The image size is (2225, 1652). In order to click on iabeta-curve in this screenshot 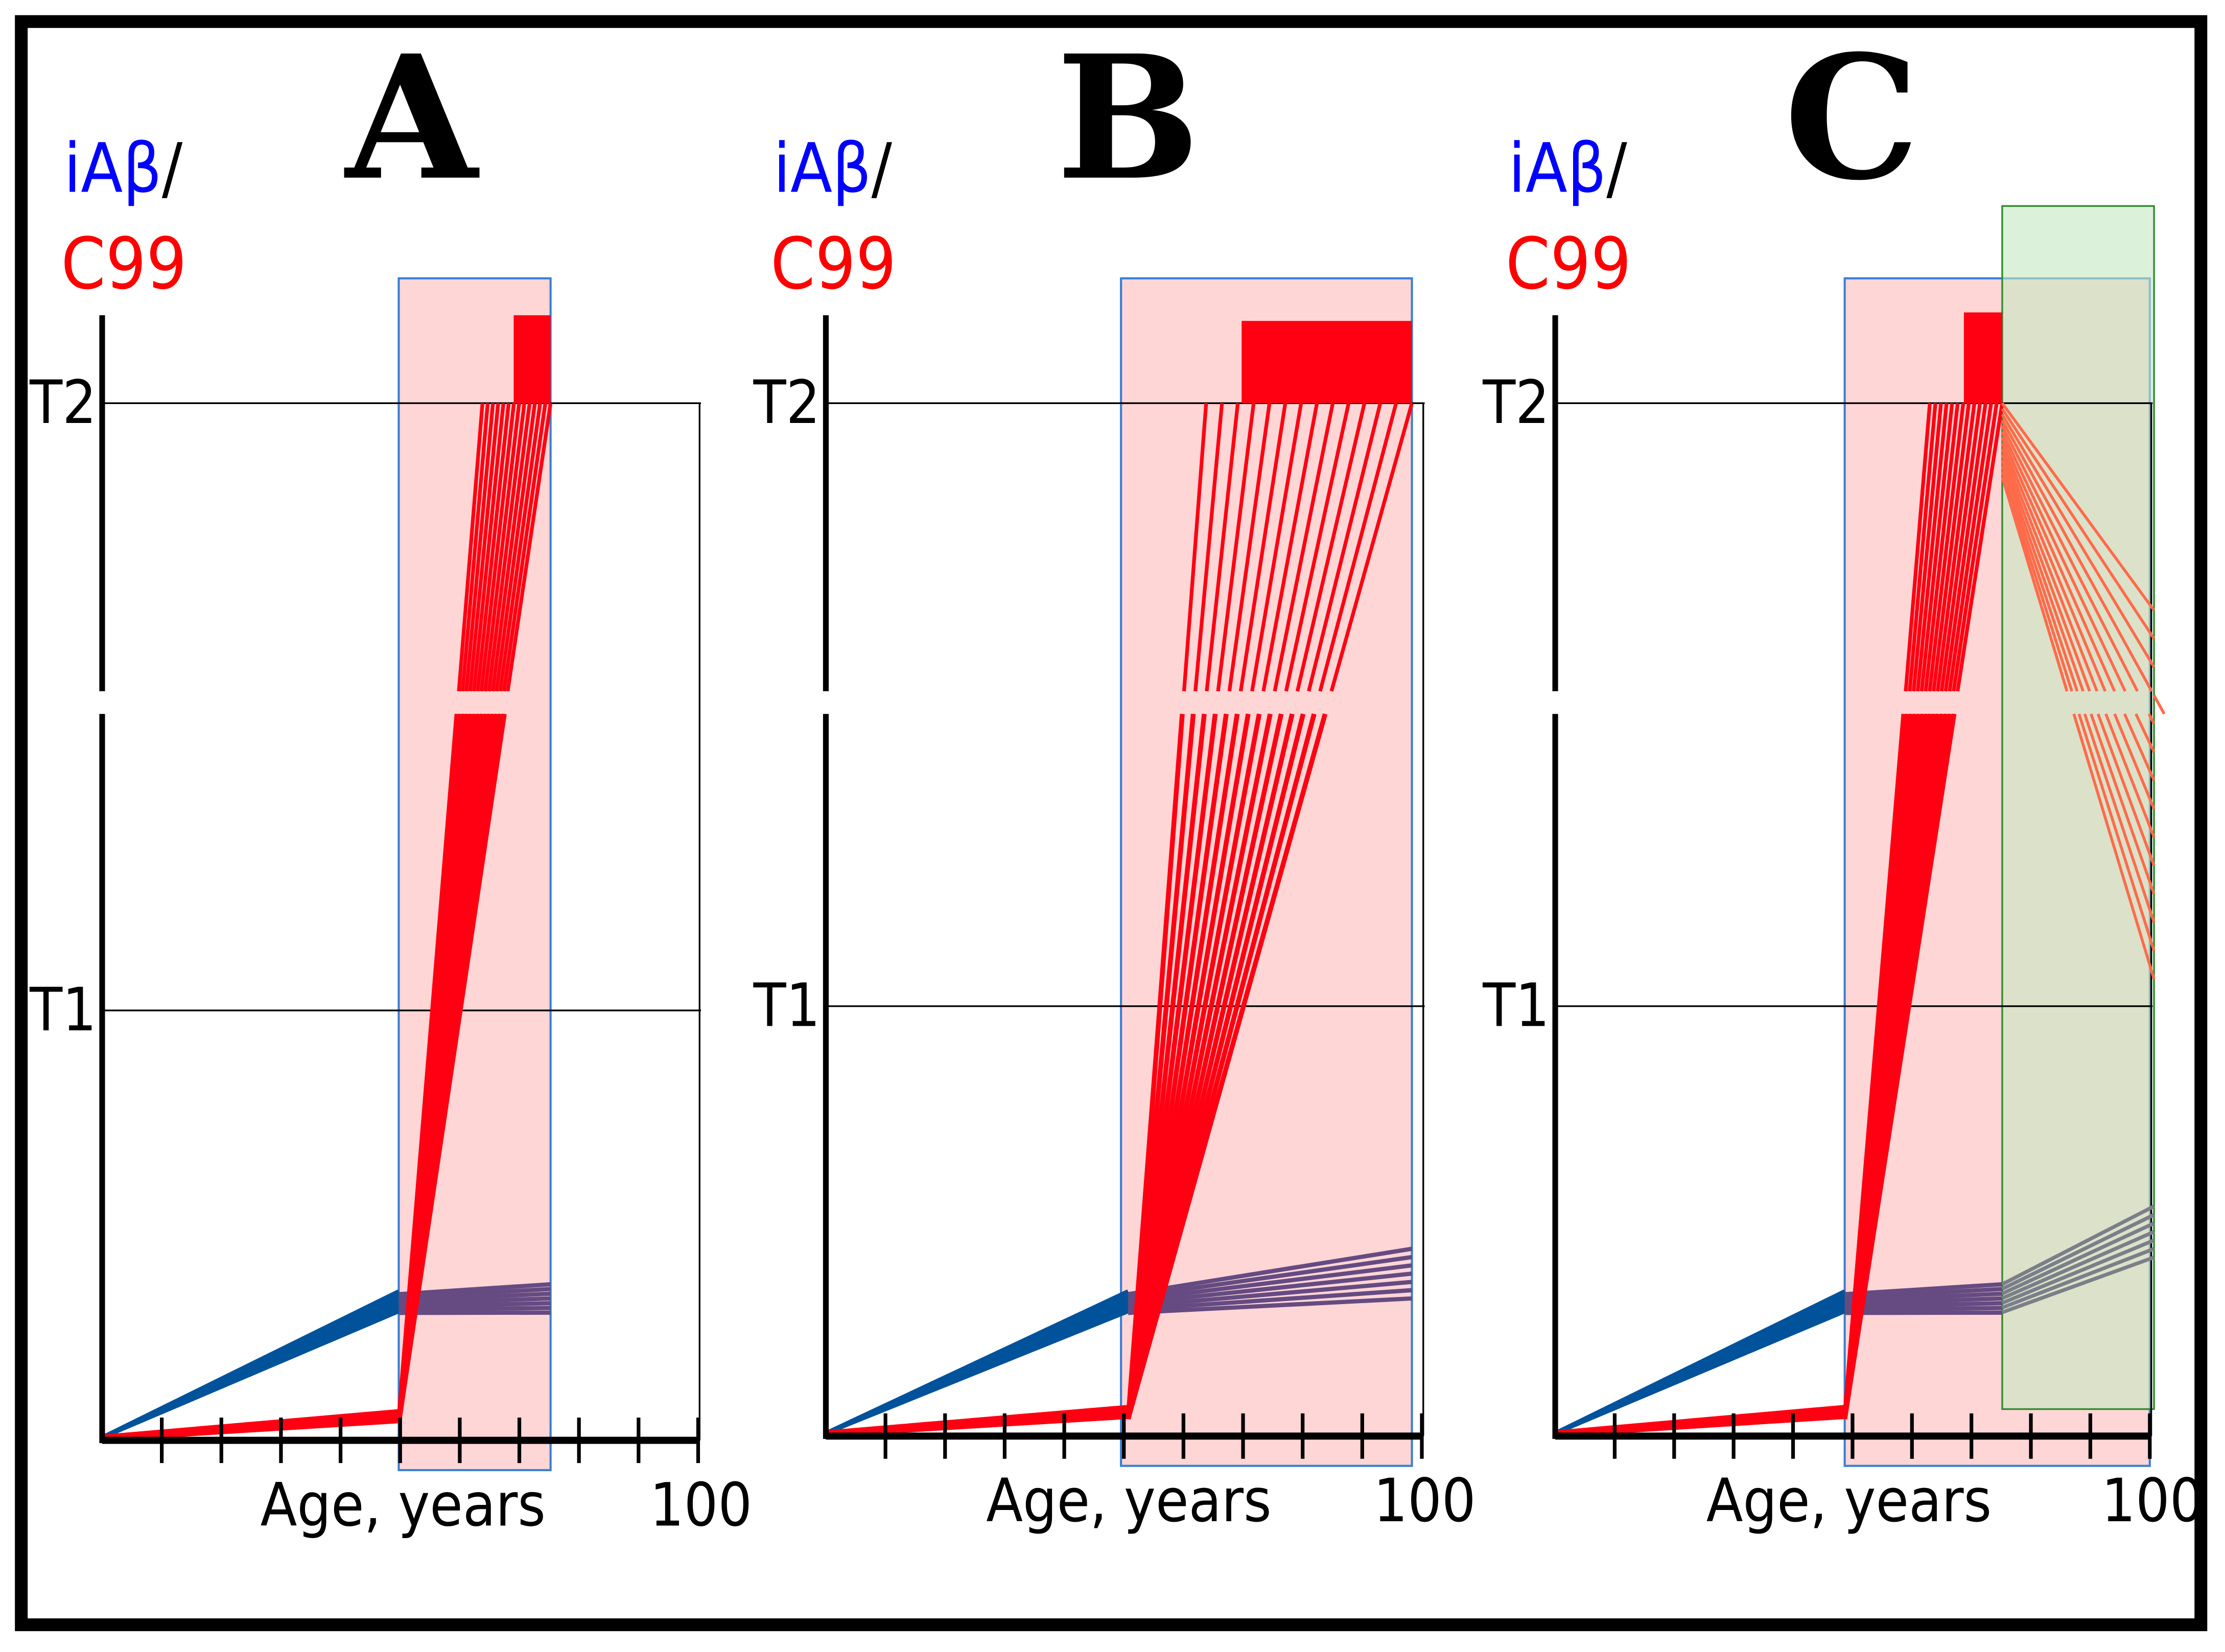, I will do `click(977, 1372)`.